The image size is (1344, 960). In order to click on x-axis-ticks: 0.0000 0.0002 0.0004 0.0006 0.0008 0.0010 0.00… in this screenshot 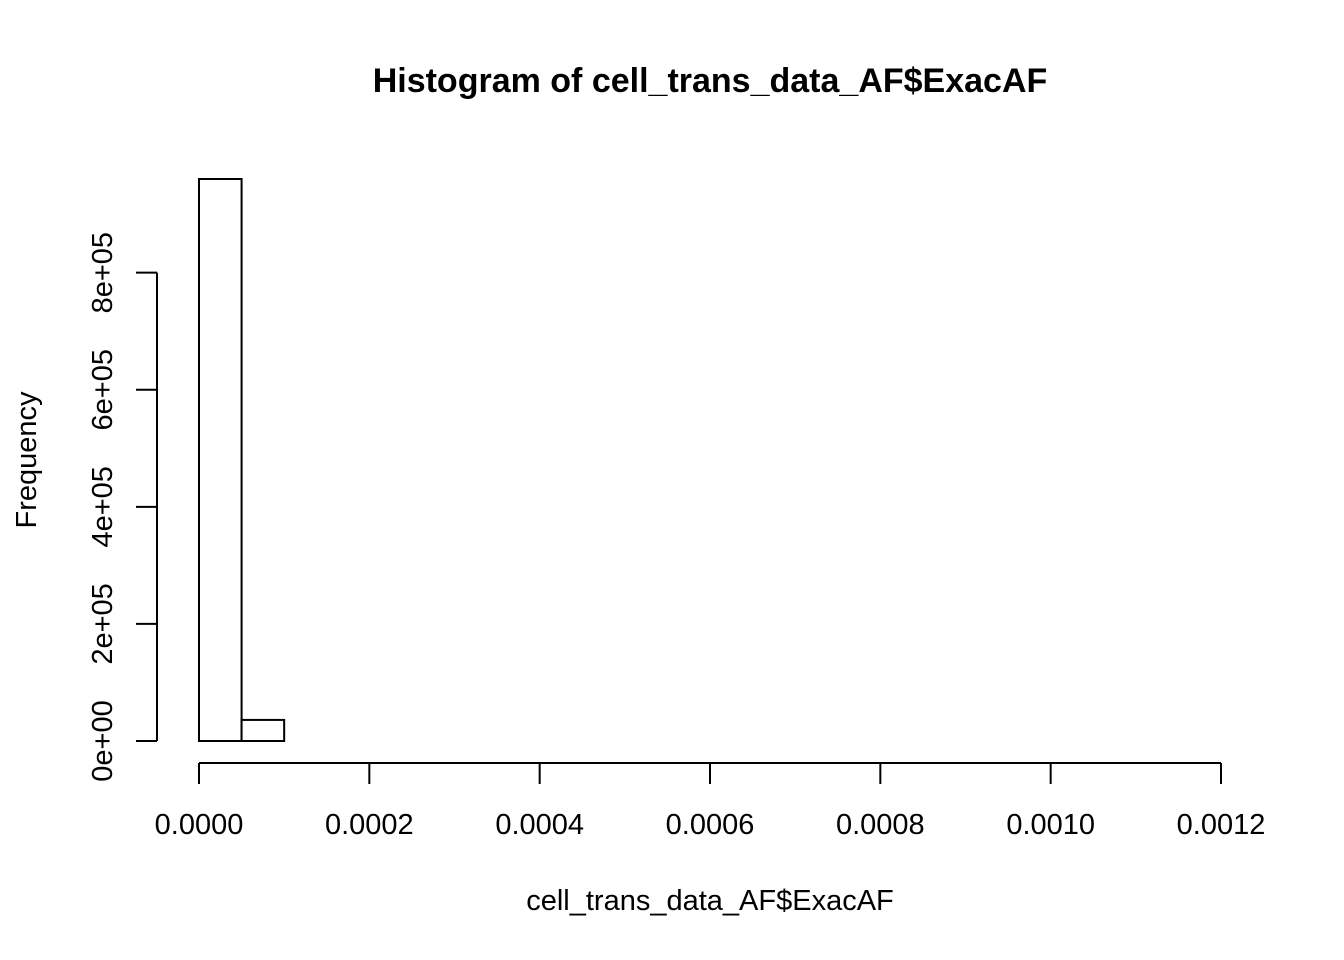, I will do `click(710, 802)`.